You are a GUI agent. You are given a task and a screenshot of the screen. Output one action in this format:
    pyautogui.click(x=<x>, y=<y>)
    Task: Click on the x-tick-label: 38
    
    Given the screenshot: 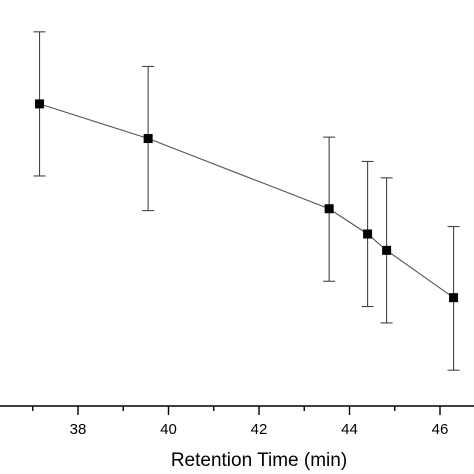 What is the action you would take?
    pyautogui.click(x=78, y=429)
    